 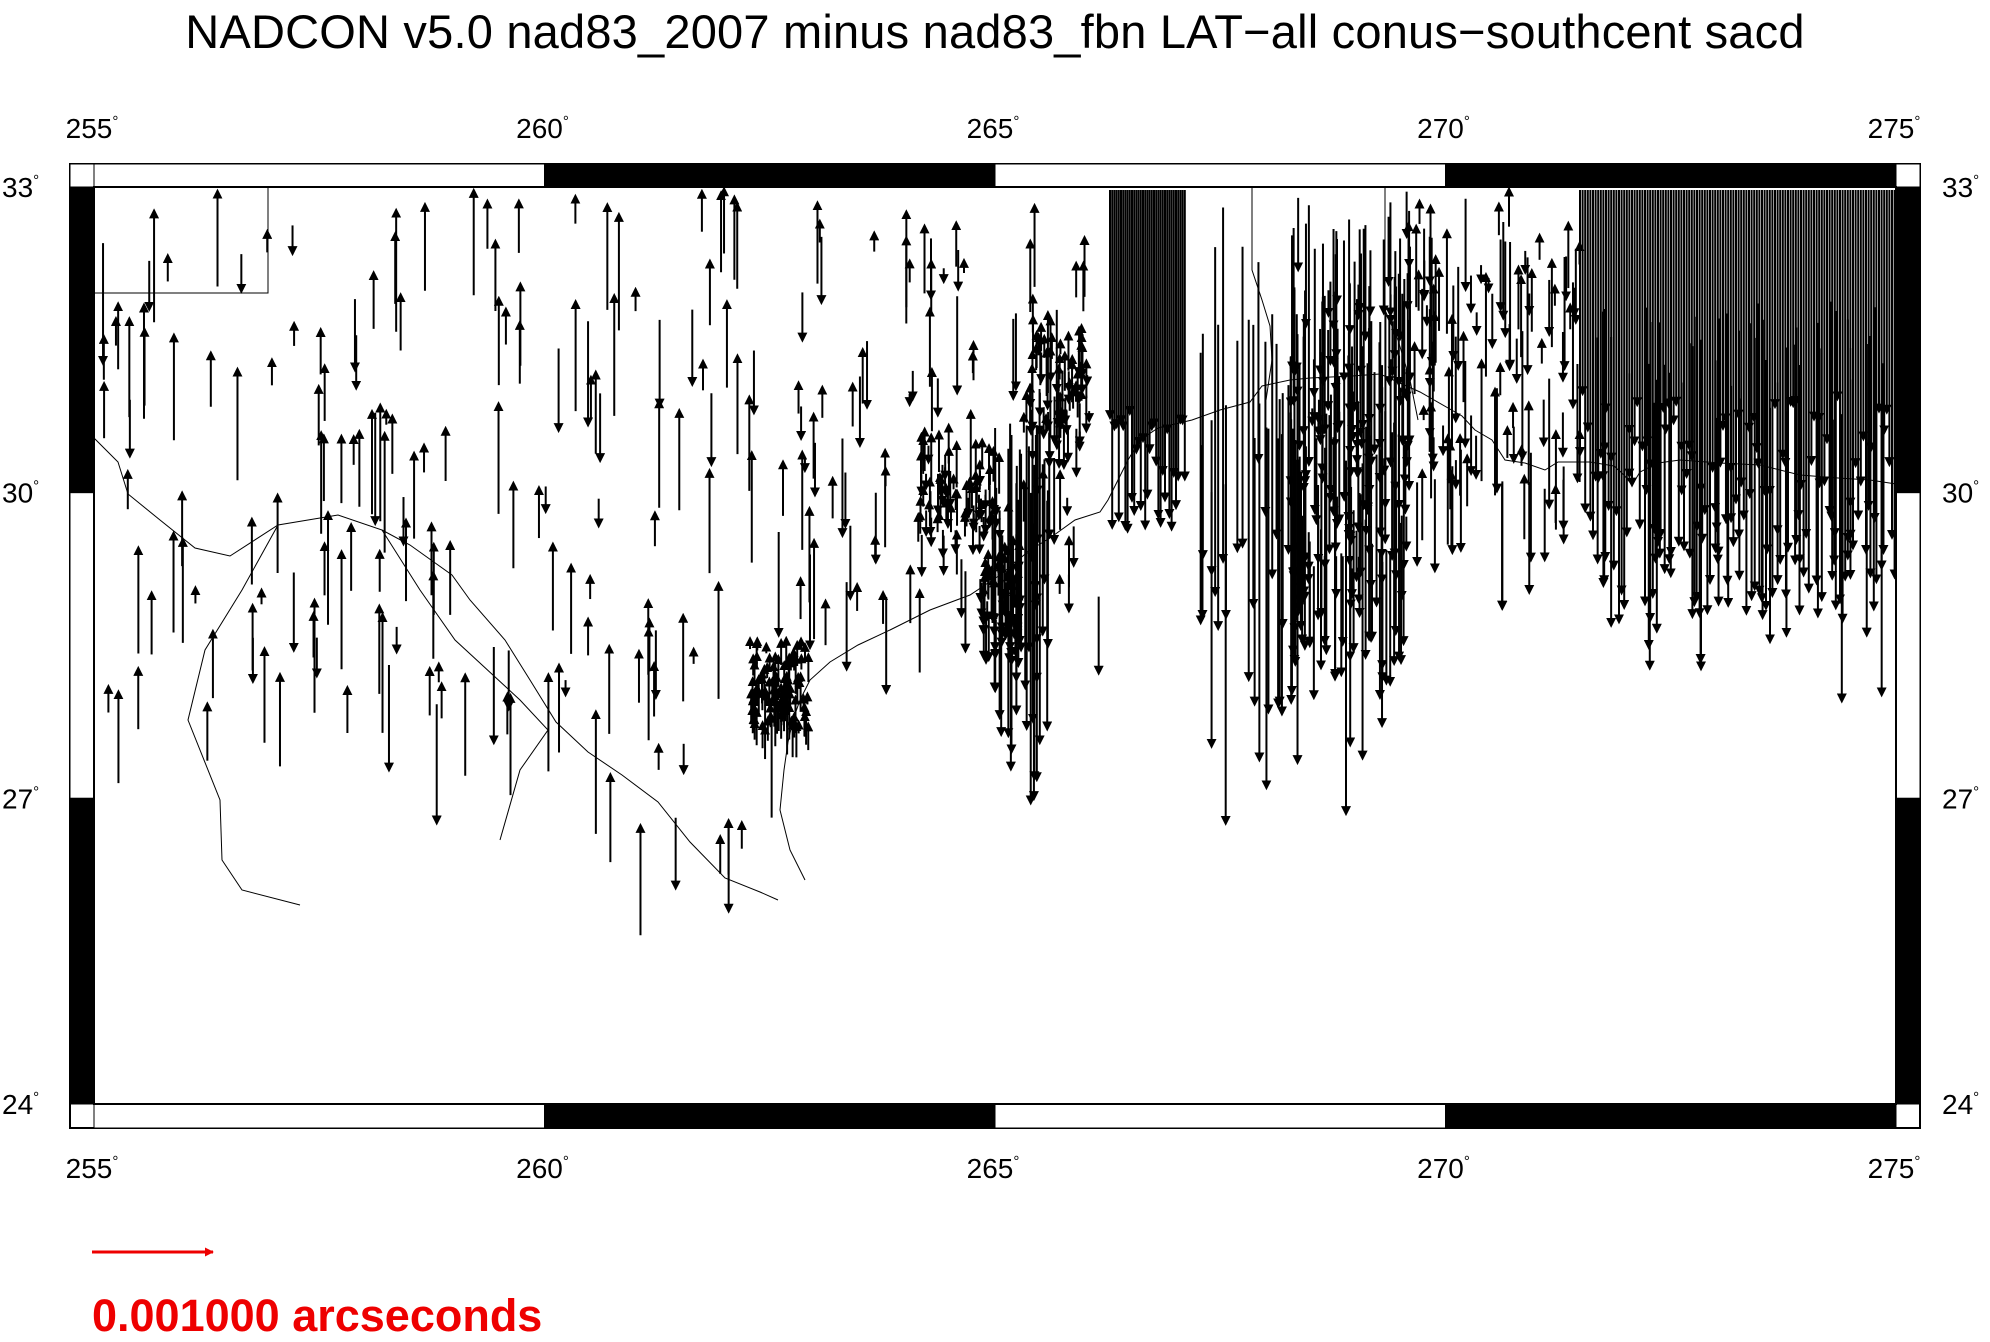 What do you see at coordinates (1262, 294) in the screenshot?
I see `louisiana-border` at bounding box center [1262, 294].